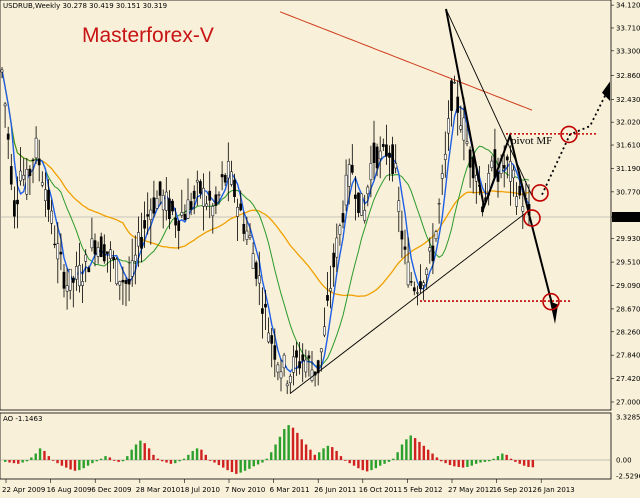 The width and height of the screenshot is (640, 498). What do you see at coordinates (628, 6) in the screenshot?
I see `y-tick-label: 34.120` at bounding box center [628, 6].